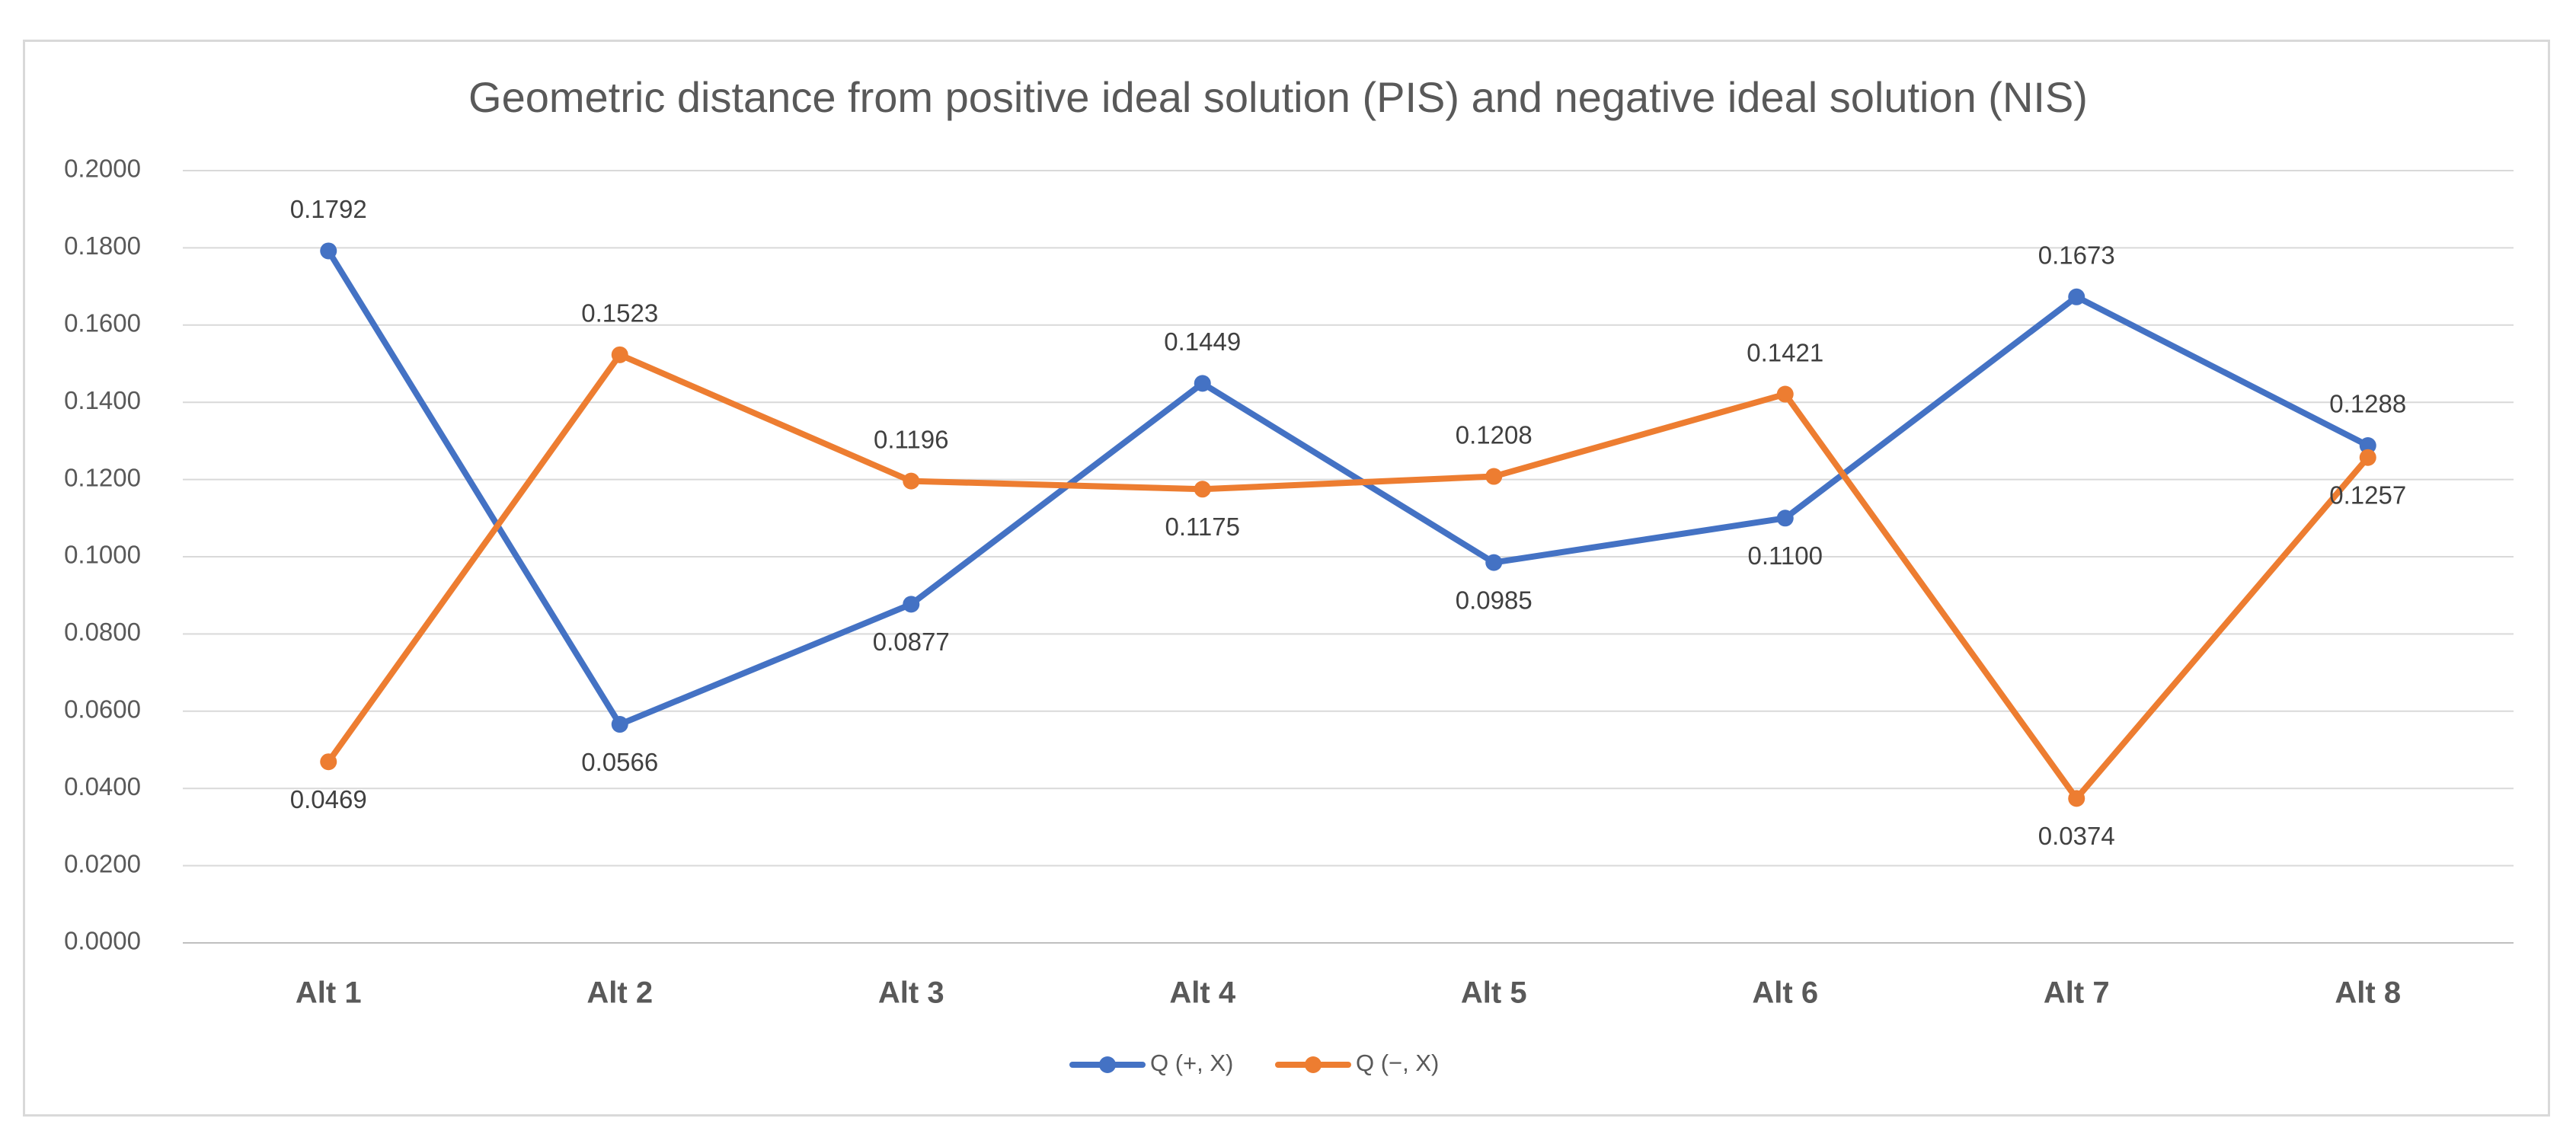 Image resolution: width=2576 pixels, height=1147 pixels. Describe the element at coordinates (1254, 1063) in the screenshot. I see `legend: Q (+, X) Q (−, X)` at that location.